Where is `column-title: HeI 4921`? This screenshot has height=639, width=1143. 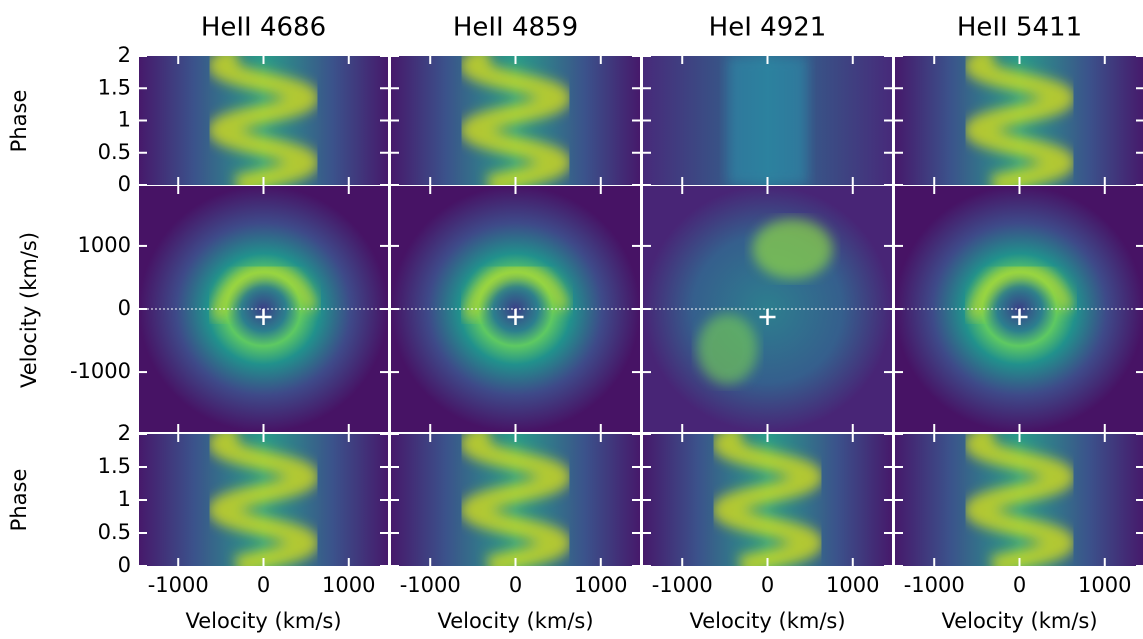
column-title: HeI 4921 is located at coordinates (768, 28).